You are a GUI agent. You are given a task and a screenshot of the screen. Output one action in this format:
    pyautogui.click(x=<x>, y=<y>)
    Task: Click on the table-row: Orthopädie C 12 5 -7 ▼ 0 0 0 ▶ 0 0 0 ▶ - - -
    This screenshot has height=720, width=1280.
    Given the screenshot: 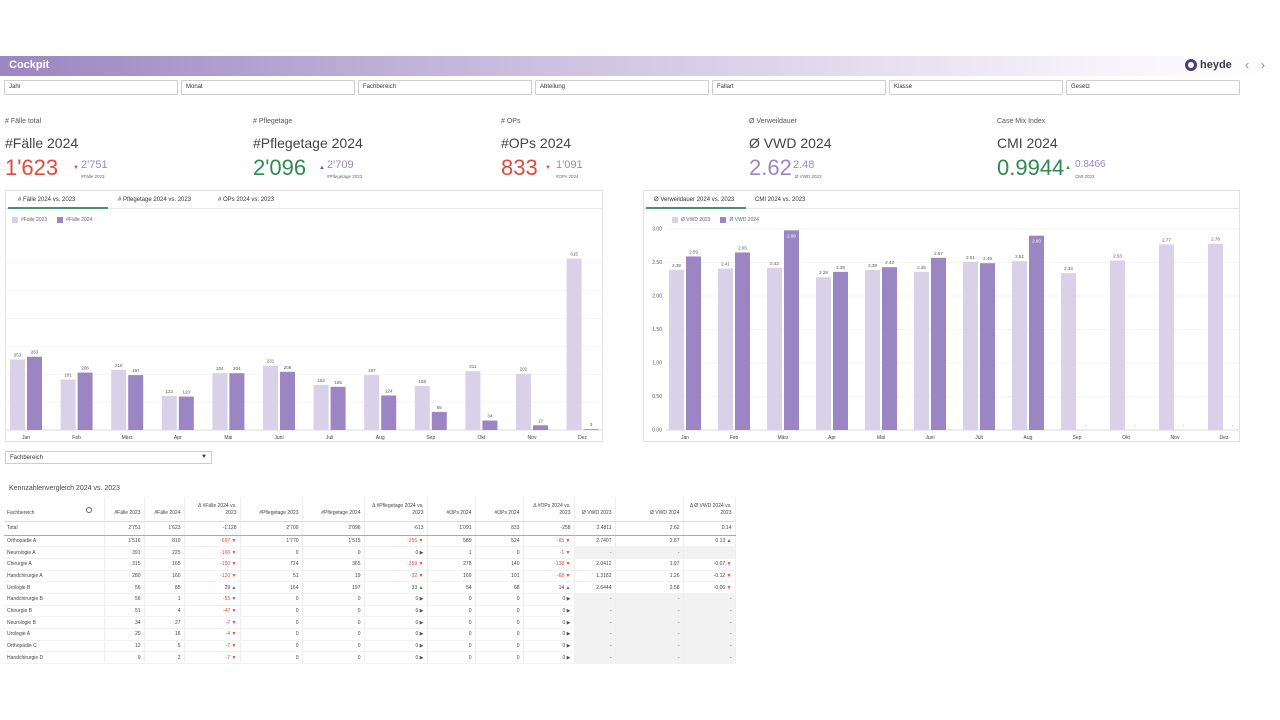 What is the action you would take?
    pyautogui.click(x=370, y=646)
    